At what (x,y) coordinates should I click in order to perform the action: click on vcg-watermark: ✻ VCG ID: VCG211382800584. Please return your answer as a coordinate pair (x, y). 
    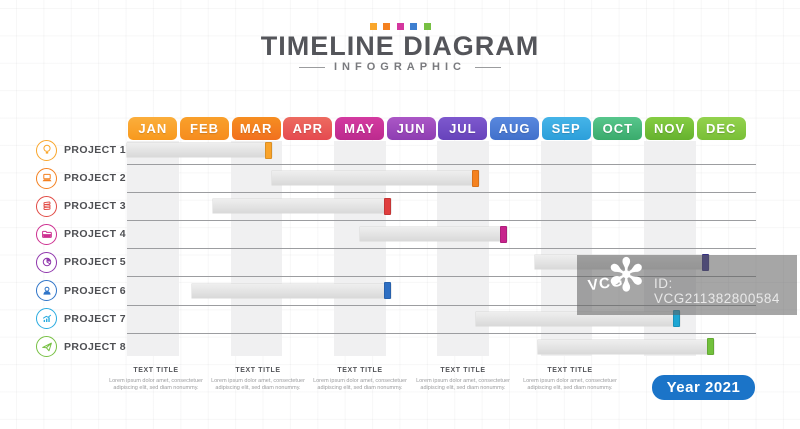
    Looking at the image, I should click on (687, 282).